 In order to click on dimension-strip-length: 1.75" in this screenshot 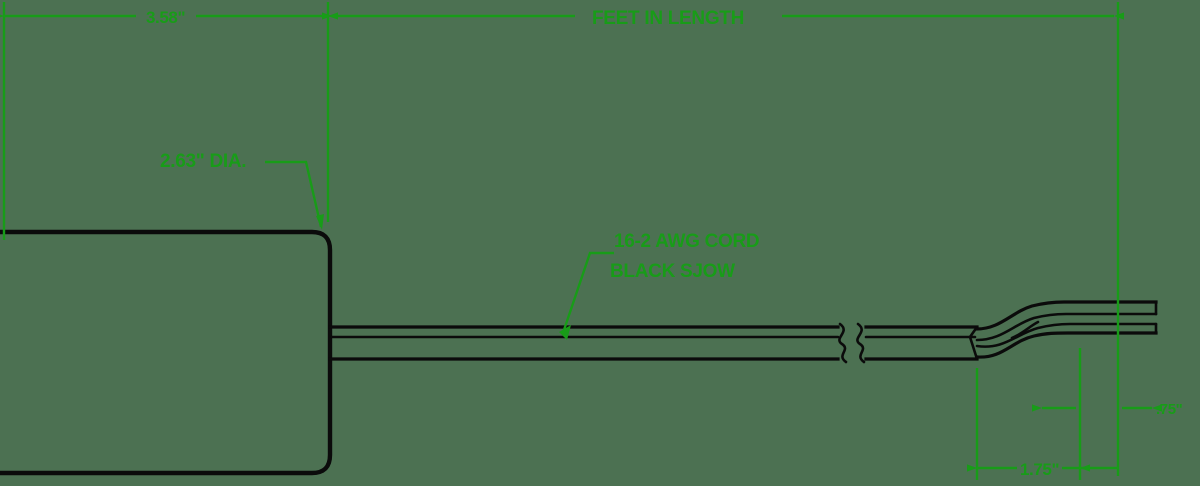, I will do `click(1042, 414)`.